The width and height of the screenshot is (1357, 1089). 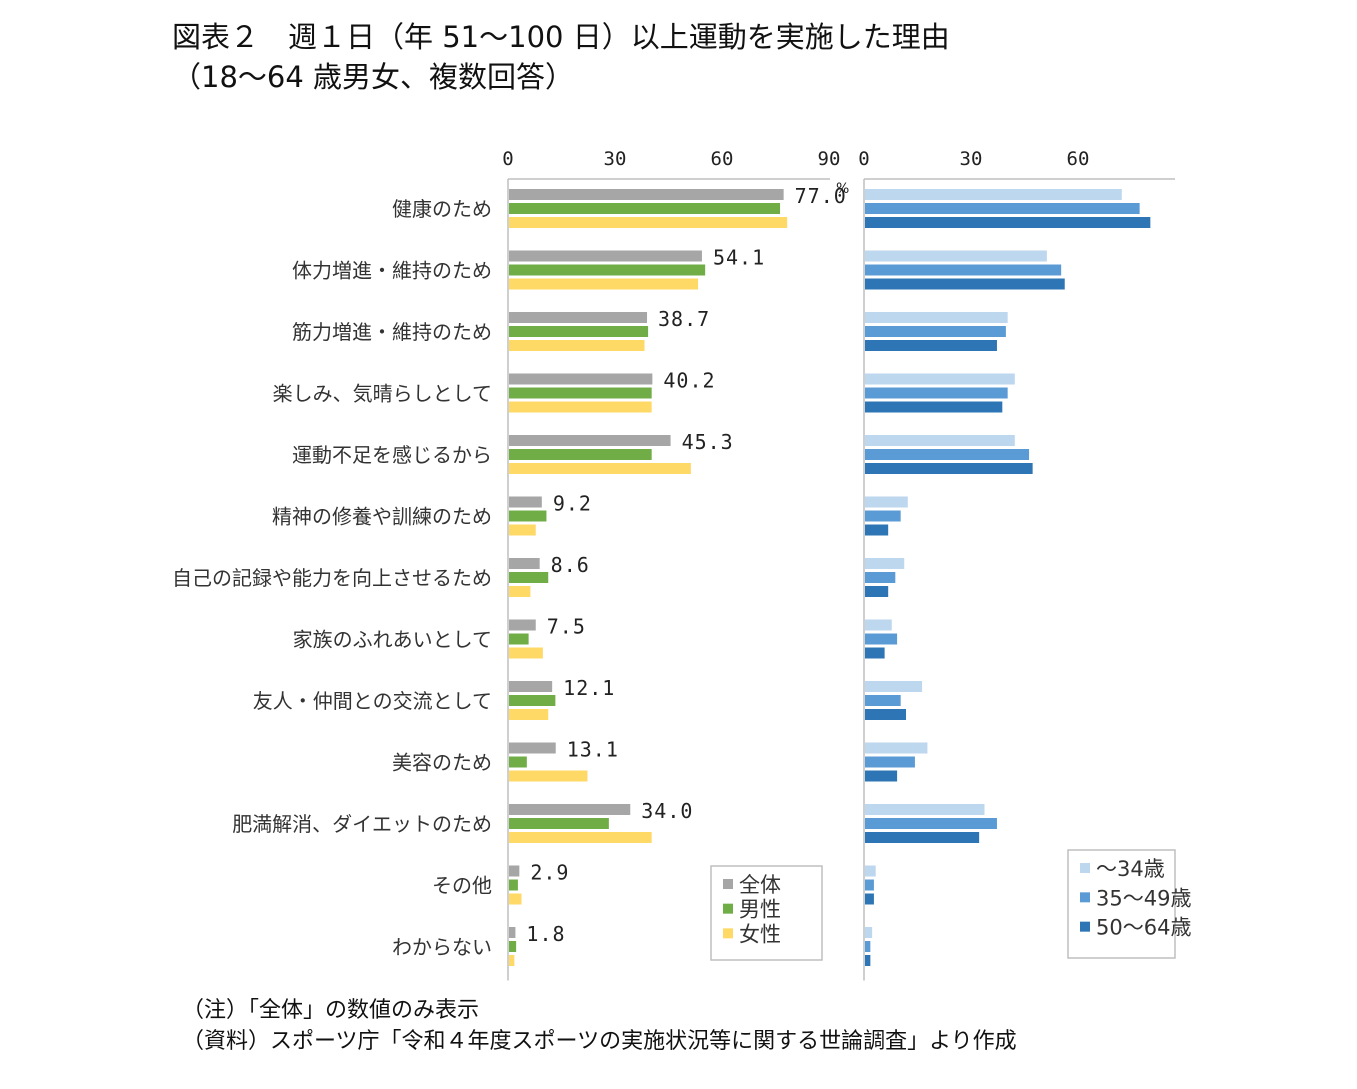 I want to click on data-label: 9.2, so click(x=572, y=504).